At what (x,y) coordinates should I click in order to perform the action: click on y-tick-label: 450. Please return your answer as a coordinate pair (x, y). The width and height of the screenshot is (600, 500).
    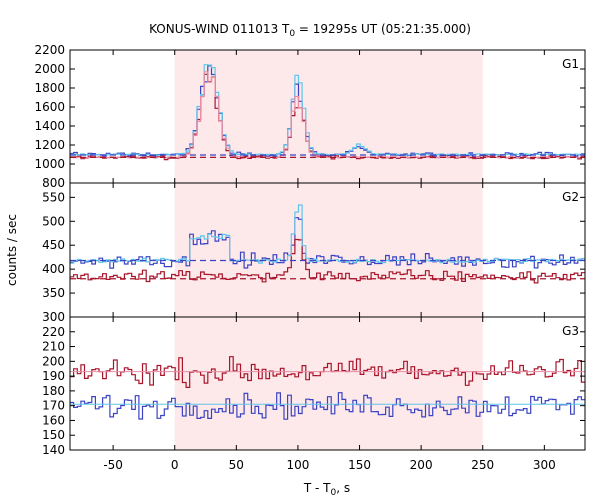
    Looking at the image, I should click on (53, 245).